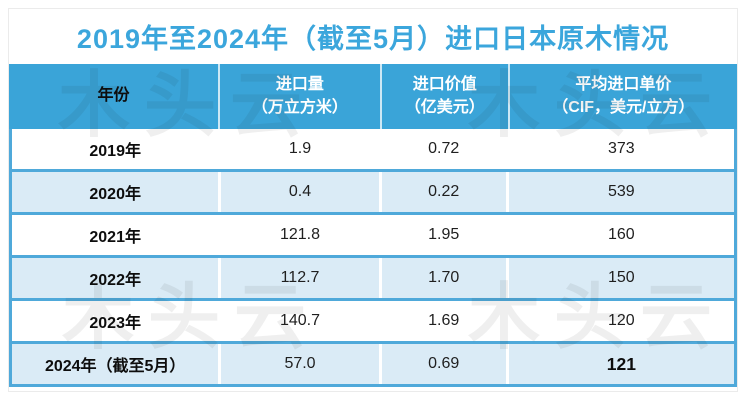 The height and width of the screenshot is (400, 746). Describe the element at coordinates (117, 321) in the screenshot. I see `year-cell: 2023年` at that location.